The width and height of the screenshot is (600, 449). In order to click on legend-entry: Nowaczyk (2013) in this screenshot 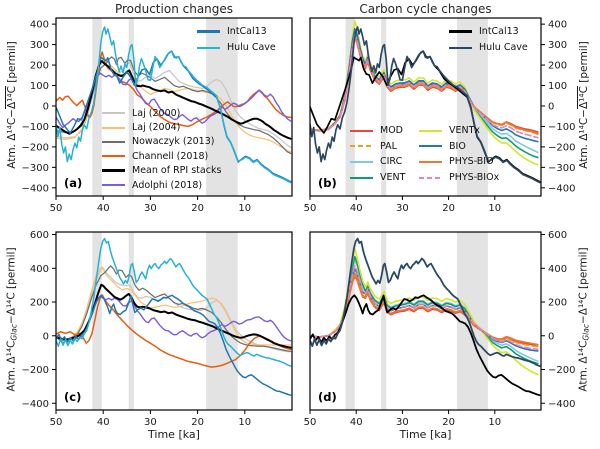, I will do `click(161, 142)`.